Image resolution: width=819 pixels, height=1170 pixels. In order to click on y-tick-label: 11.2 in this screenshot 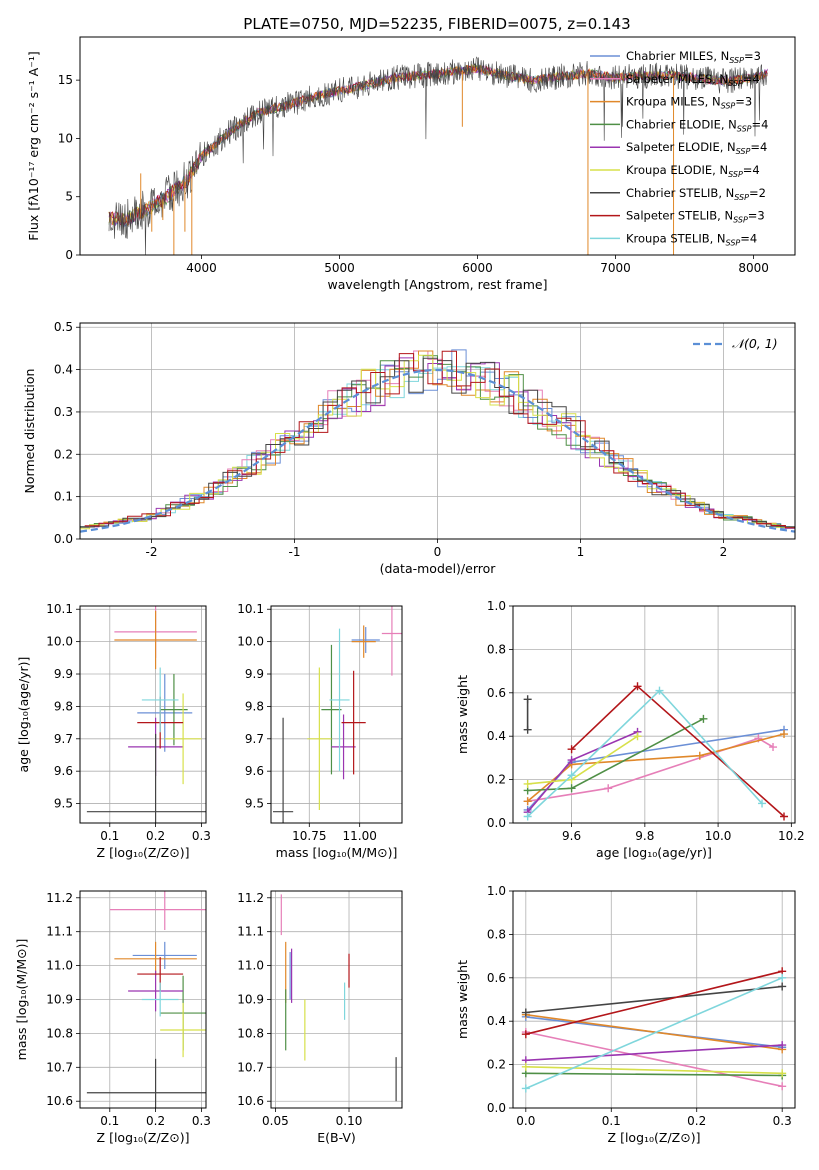, I will do `click(250, 898)`.